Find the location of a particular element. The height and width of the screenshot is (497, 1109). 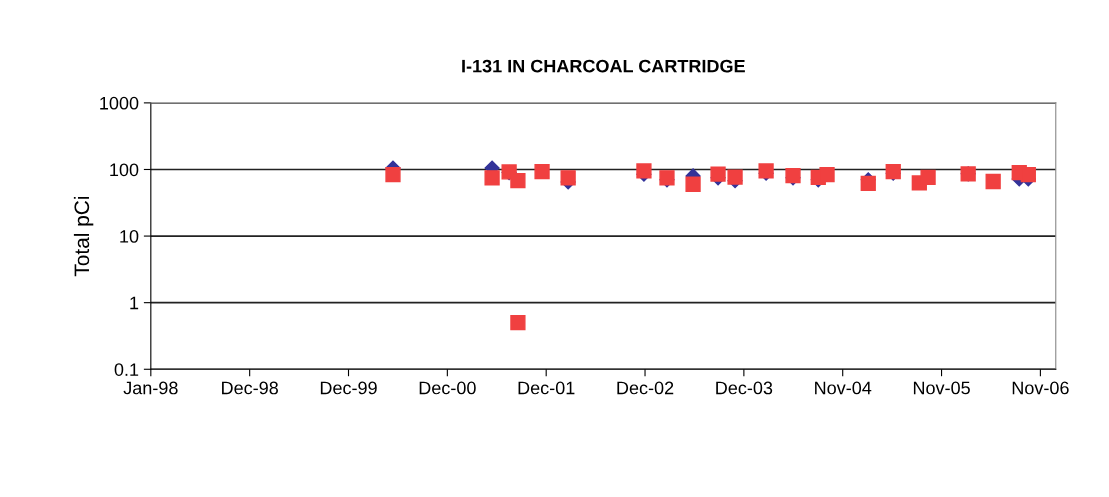

x-tick-label: Dec-02 is located at coordinates (645, 388).